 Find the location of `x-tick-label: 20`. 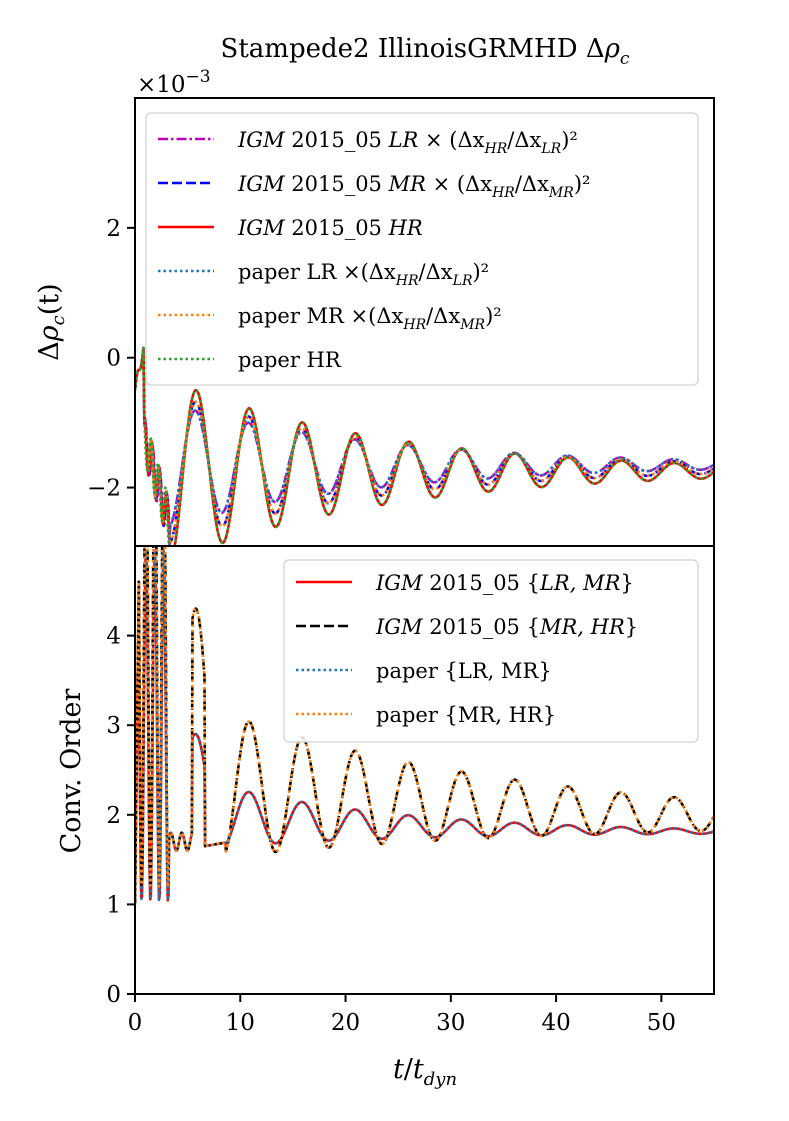

x-tick-label: 20 is located at coordinates (345, 1023).